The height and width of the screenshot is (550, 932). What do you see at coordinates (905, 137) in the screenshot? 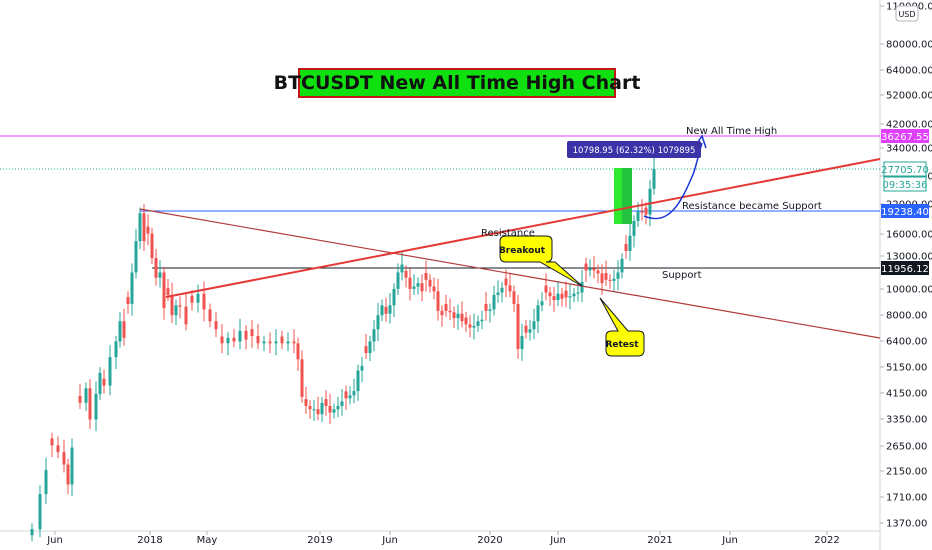
I see `ath-price-label: 36267.55` at bounding box center [905, 137].